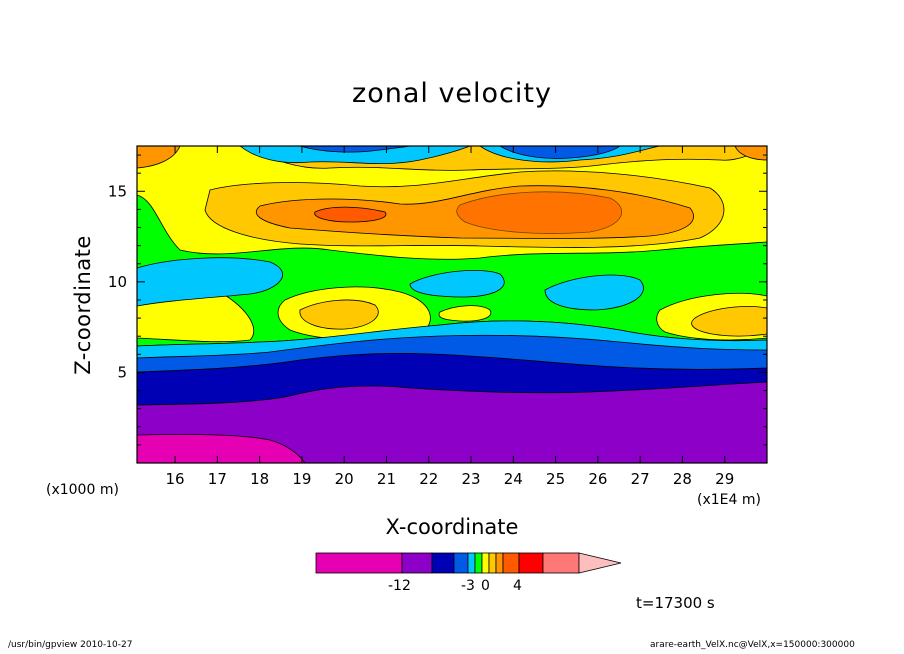 The height and width of the screenshot is (654, 904). I want to click on region-top-blue, so click(560, 152).